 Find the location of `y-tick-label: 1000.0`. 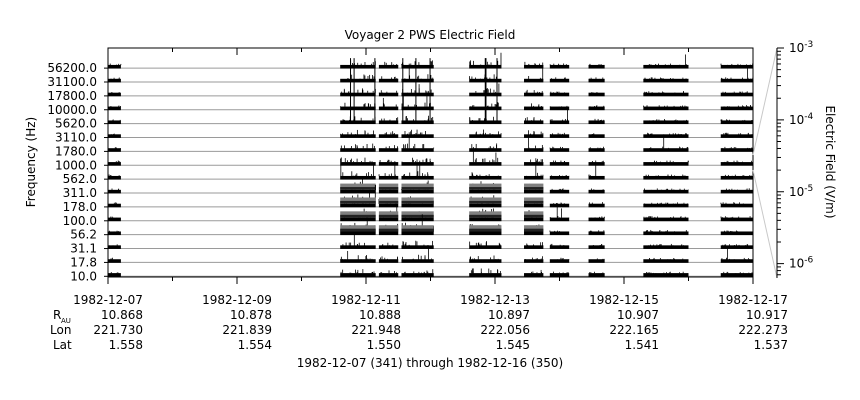

y-tick-label: 1000.0 is located at coordinates (76, 165).